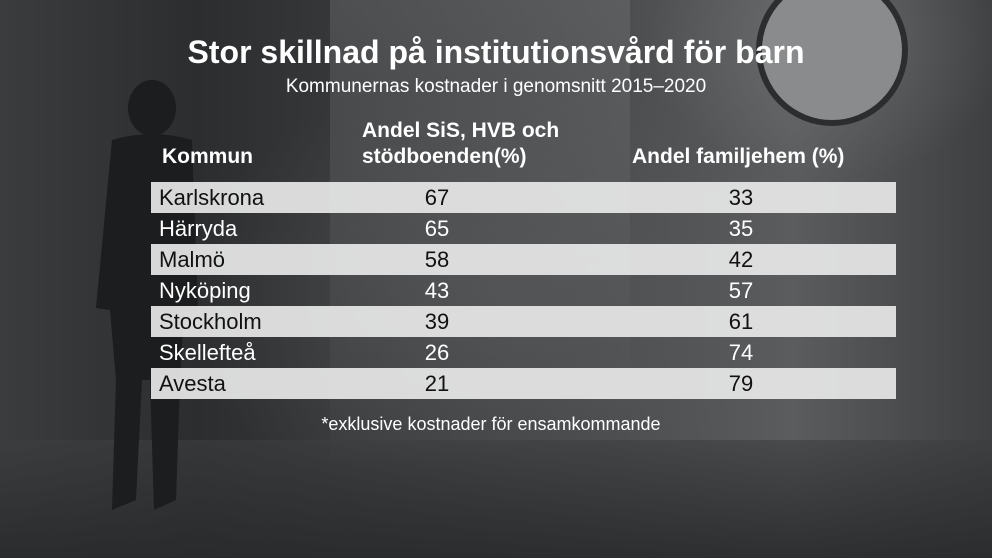  What do you see at coordinates (523, 259) in the screenshot?
I see `table-row: Malmö 58 42` at bounding box center [523, 259].